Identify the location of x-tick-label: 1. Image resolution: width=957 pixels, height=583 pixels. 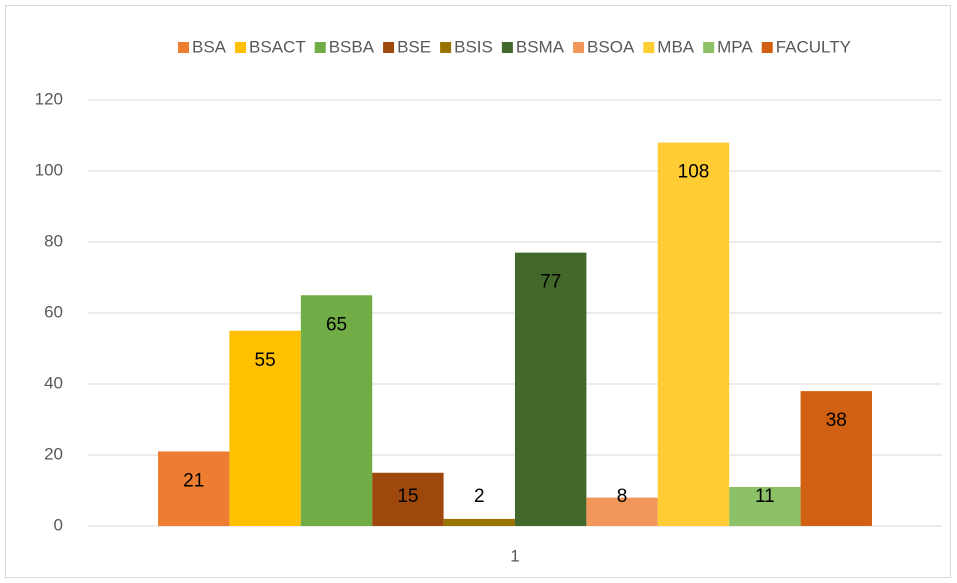
(514, 555).